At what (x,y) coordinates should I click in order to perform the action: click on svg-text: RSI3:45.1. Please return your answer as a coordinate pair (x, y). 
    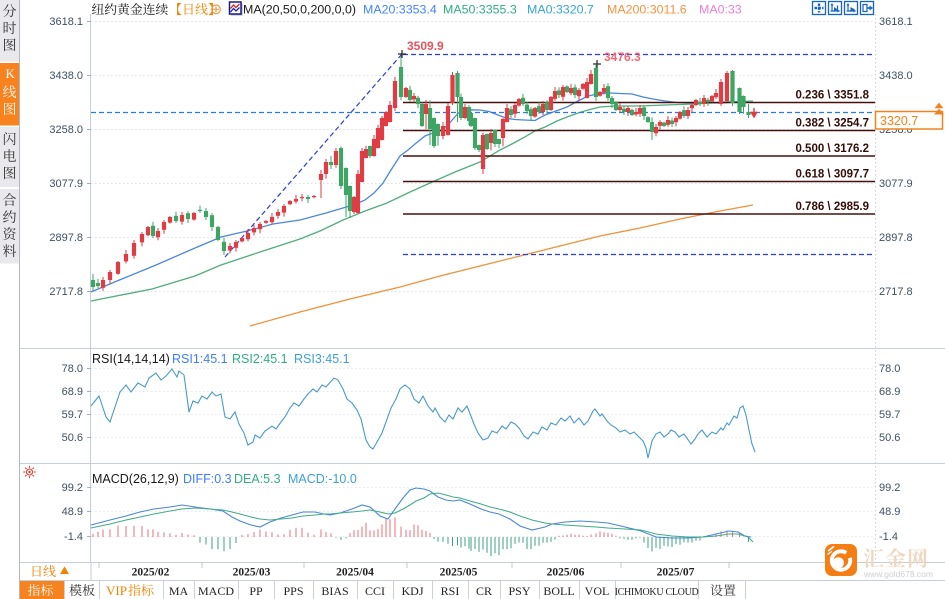
    Looking at the image, I should click on (322, 359).